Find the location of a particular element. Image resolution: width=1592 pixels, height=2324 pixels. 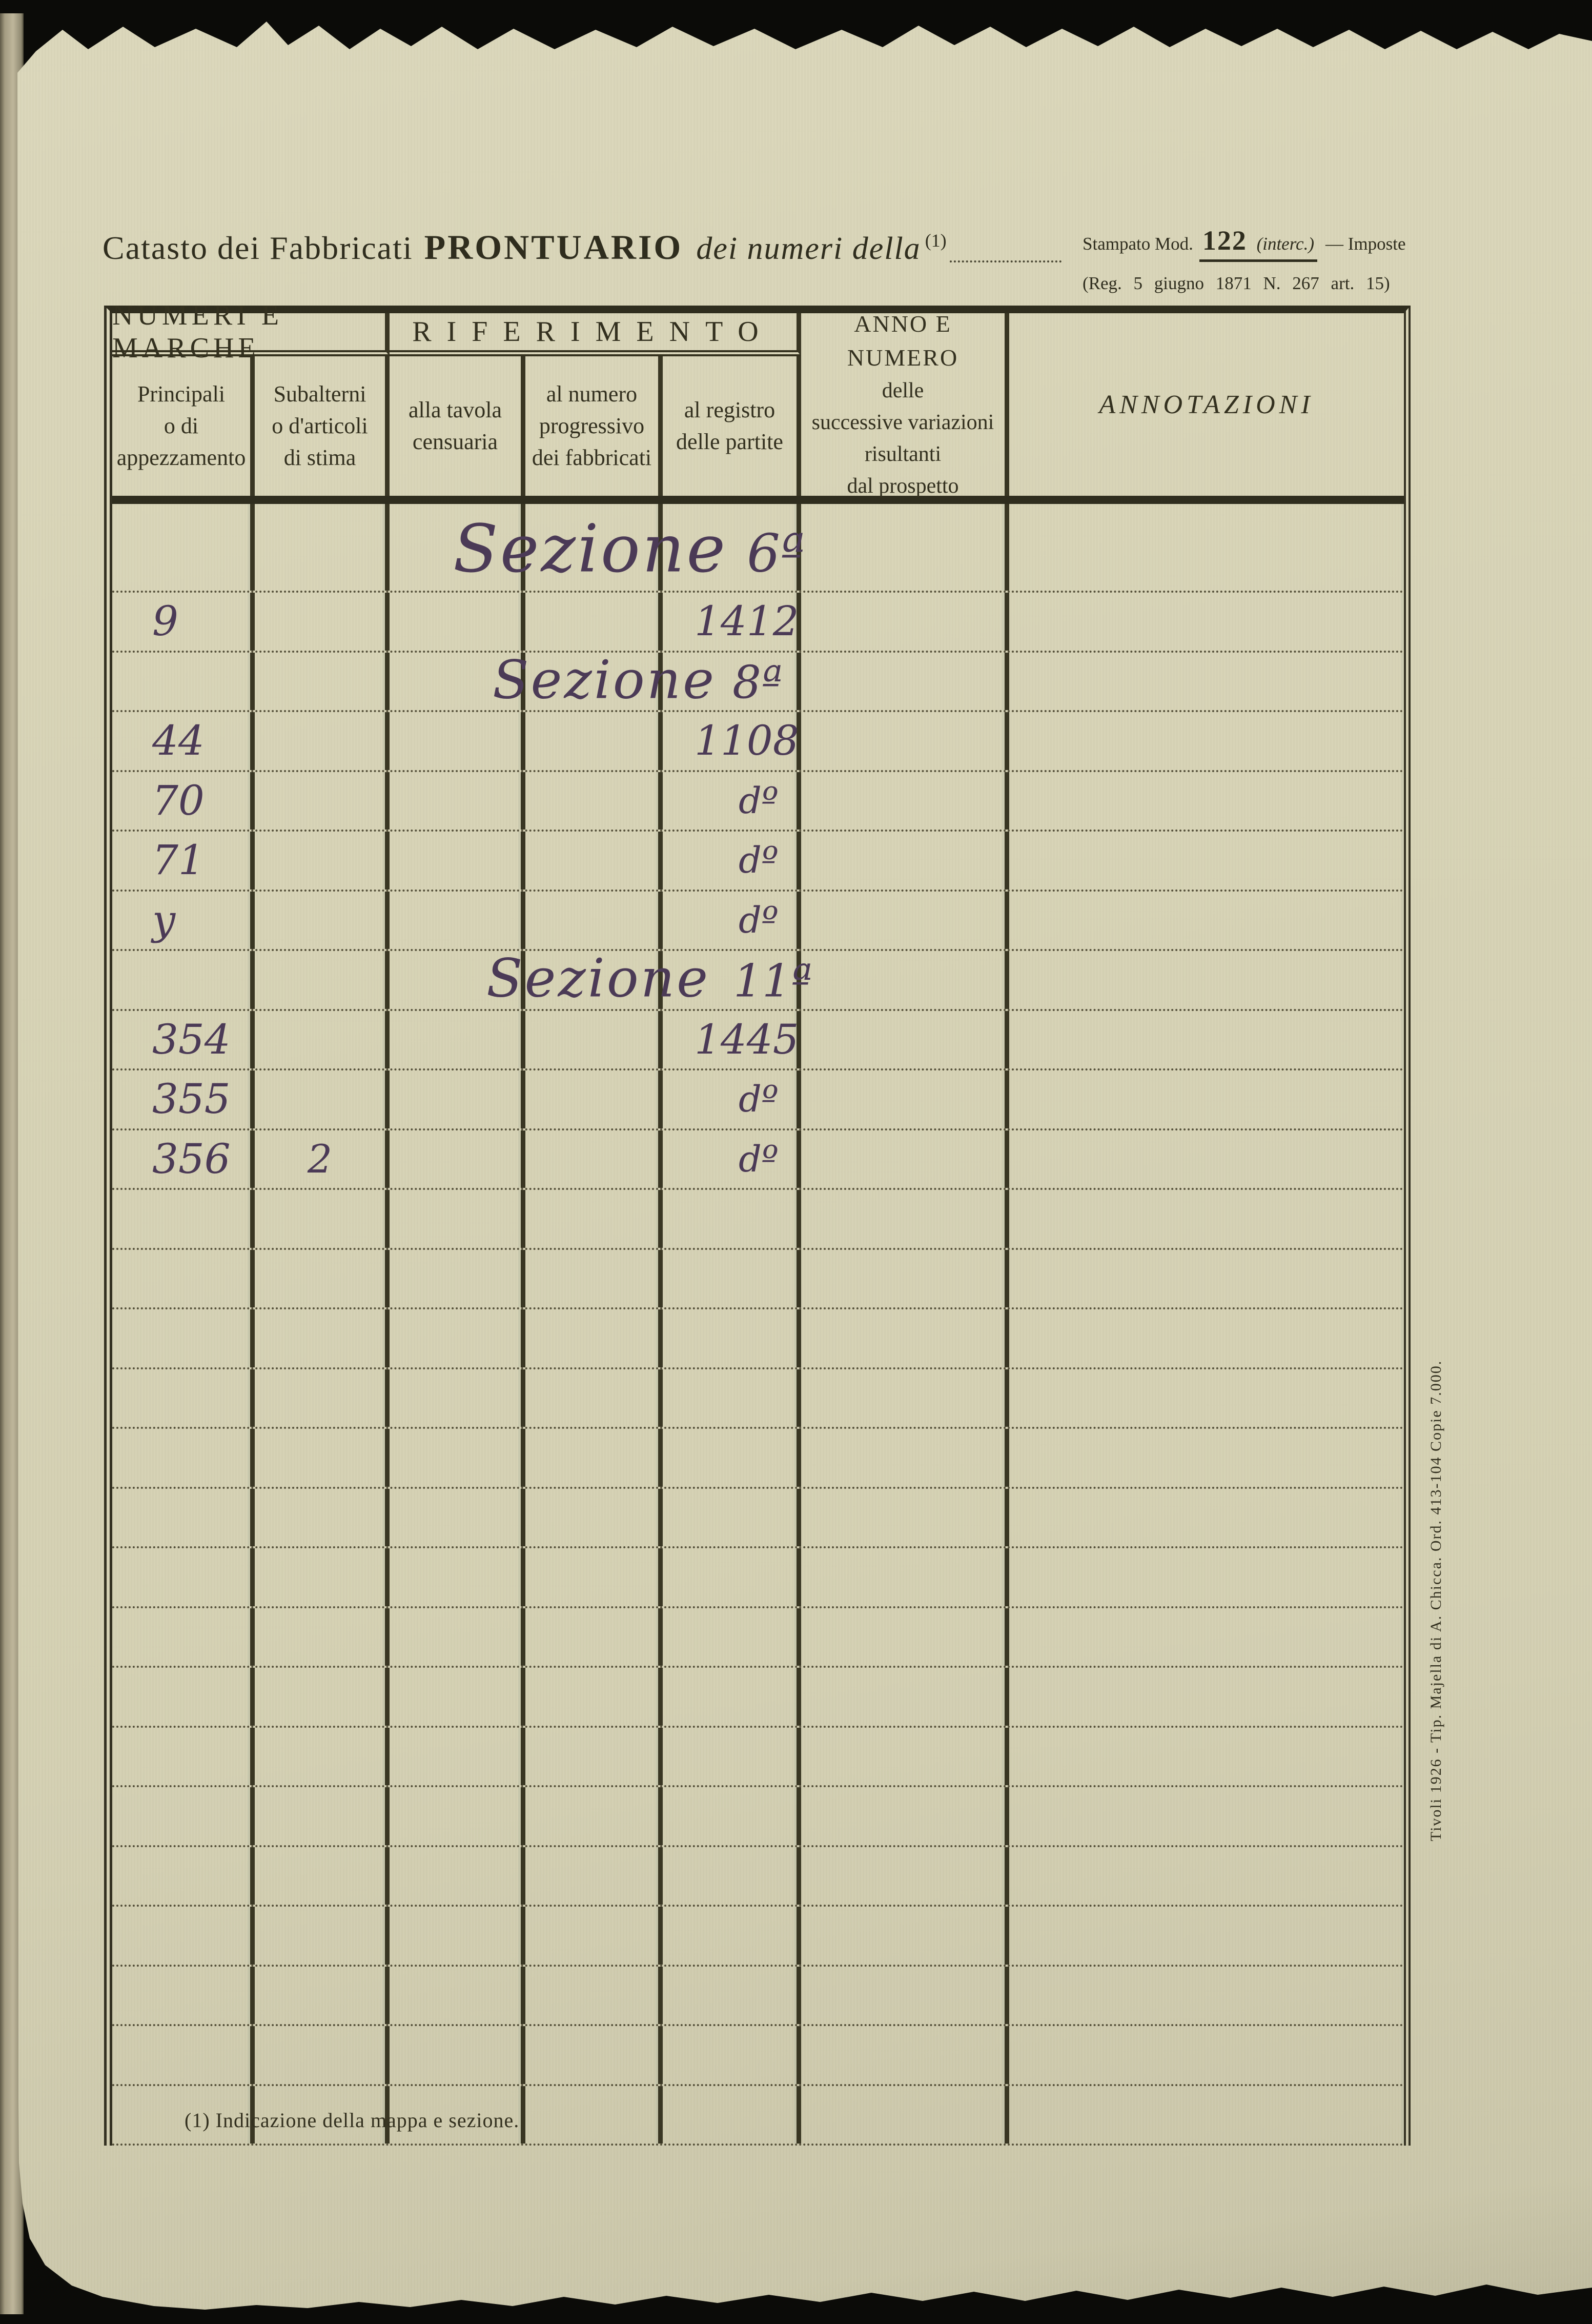

anno-line: successive variazioni is located at coordinates (902, 422).